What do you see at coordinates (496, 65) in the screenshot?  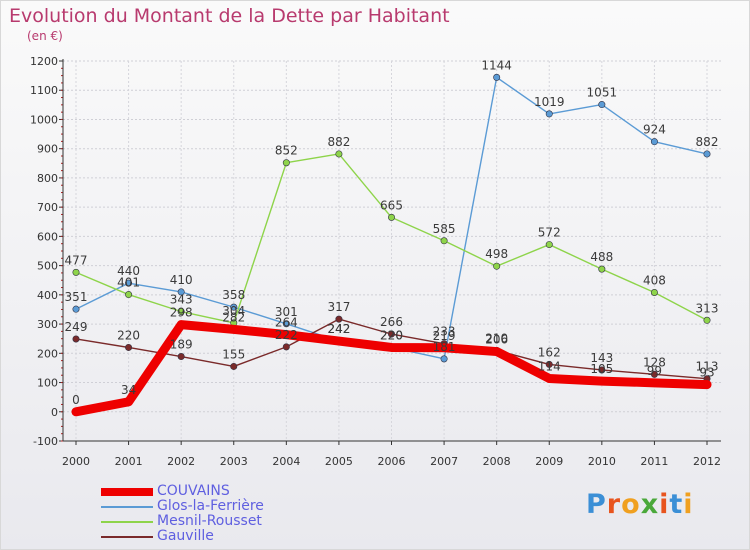 I see `data-label: 1144` at bounding box center [496, 65].